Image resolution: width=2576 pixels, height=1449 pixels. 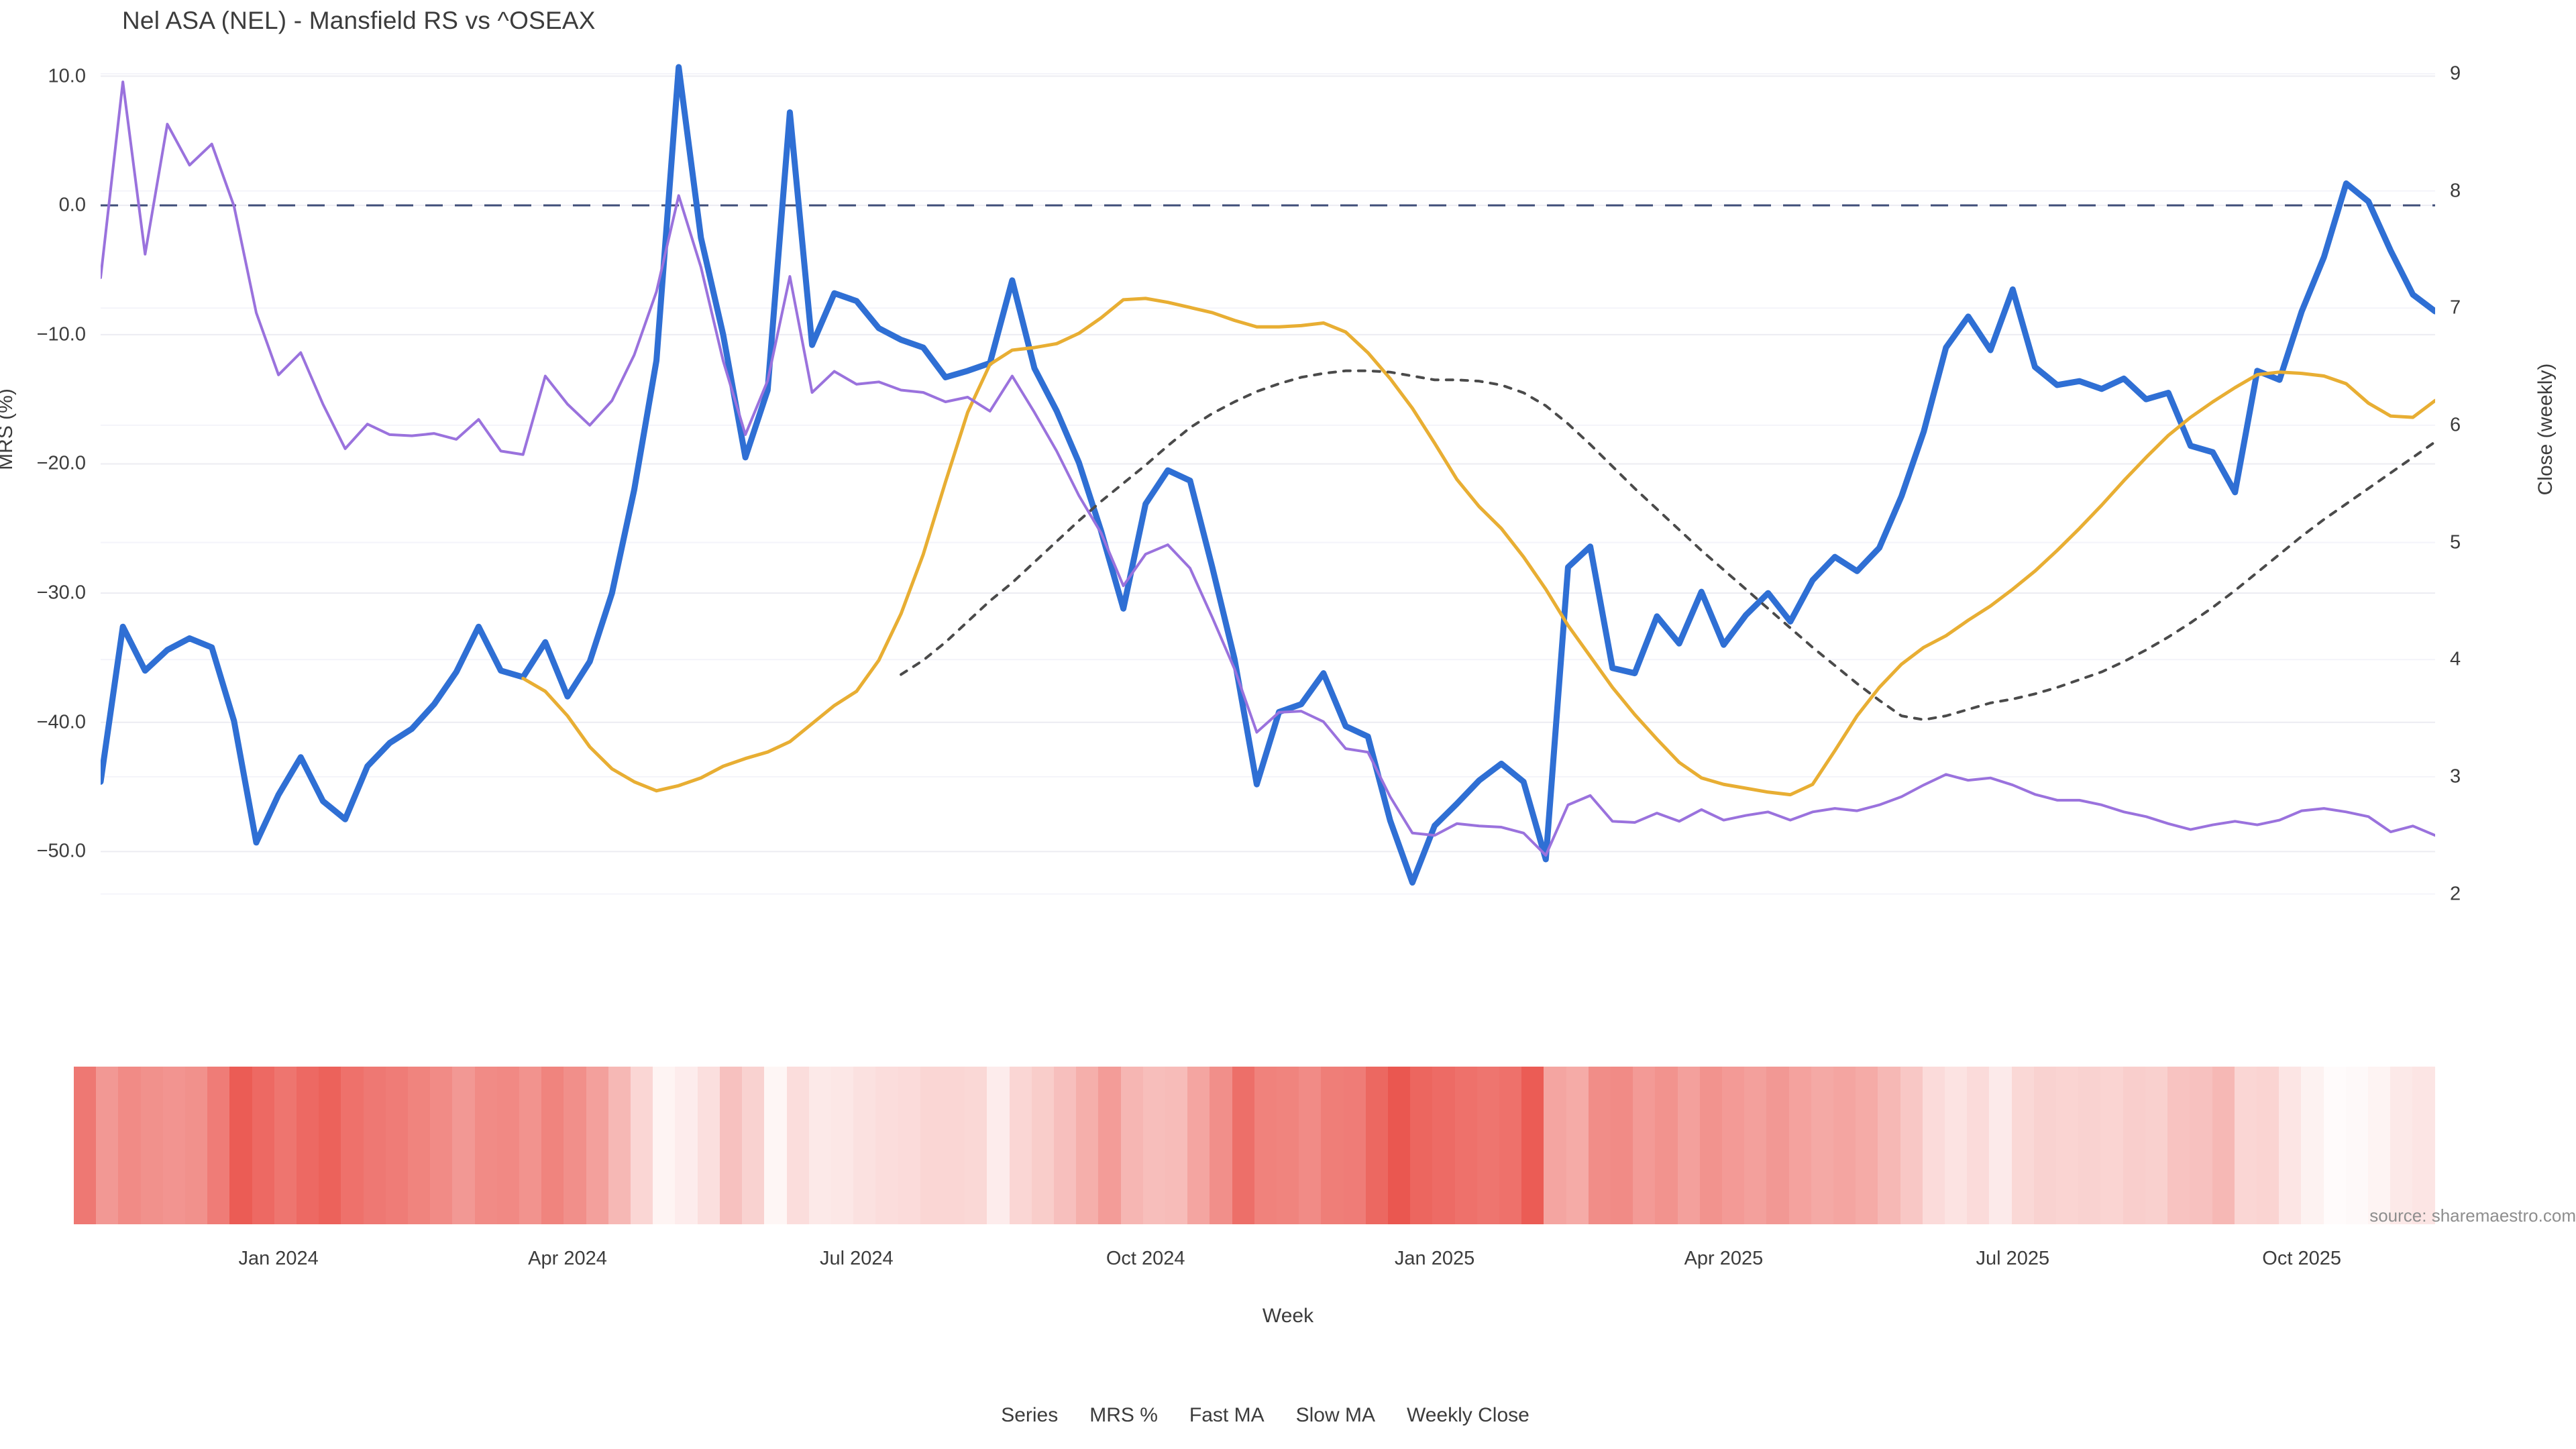 I want to click on y-tick-right: 4, so click(x=2455, y=659).